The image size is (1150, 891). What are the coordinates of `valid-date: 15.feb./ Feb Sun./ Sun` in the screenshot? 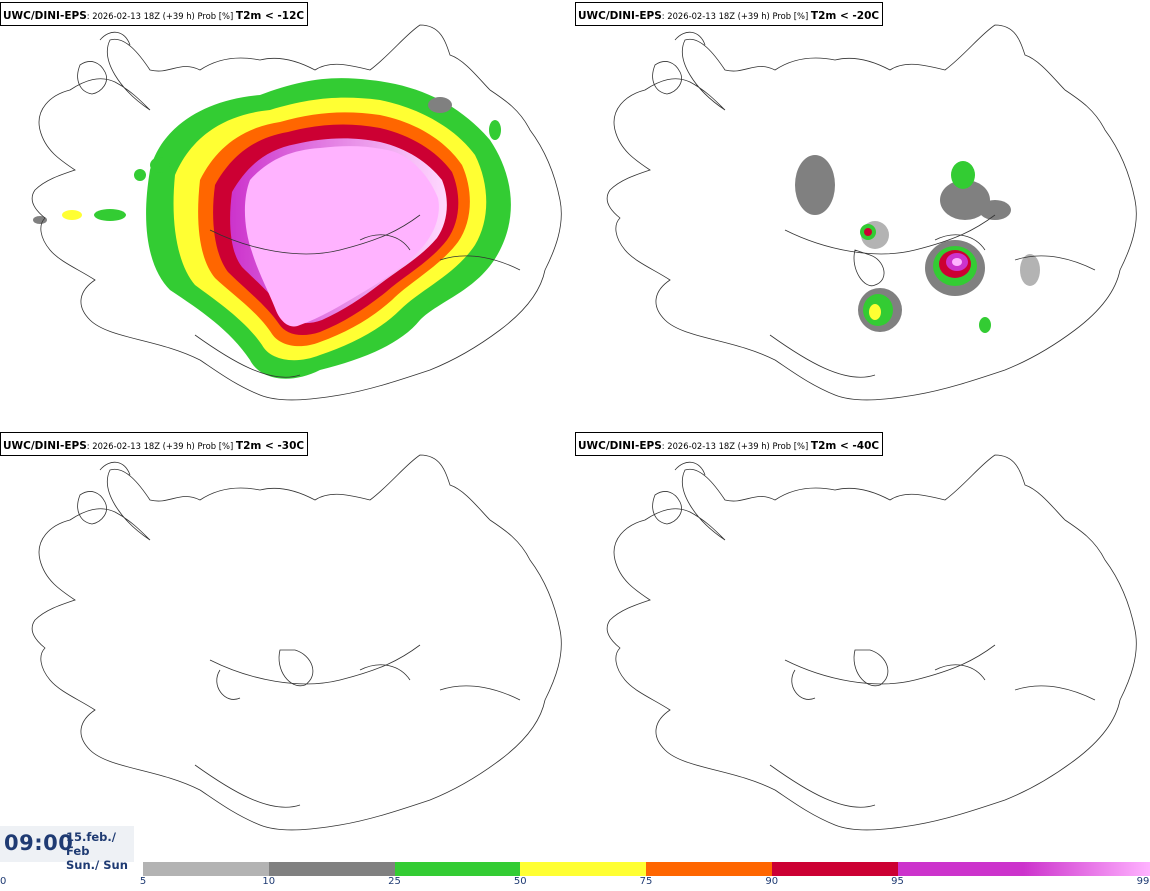 It's located at (100, 851).